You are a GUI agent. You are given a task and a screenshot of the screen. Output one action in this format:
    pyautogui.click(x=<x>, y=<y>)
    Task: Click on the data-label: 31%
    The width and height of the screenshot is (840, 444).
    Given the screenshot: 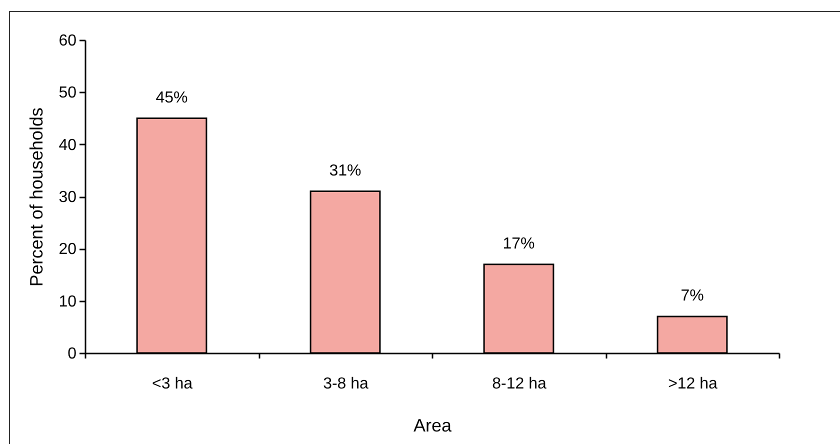 What is the action you would take?
    pyautogui.click(x=345, y=171)
    